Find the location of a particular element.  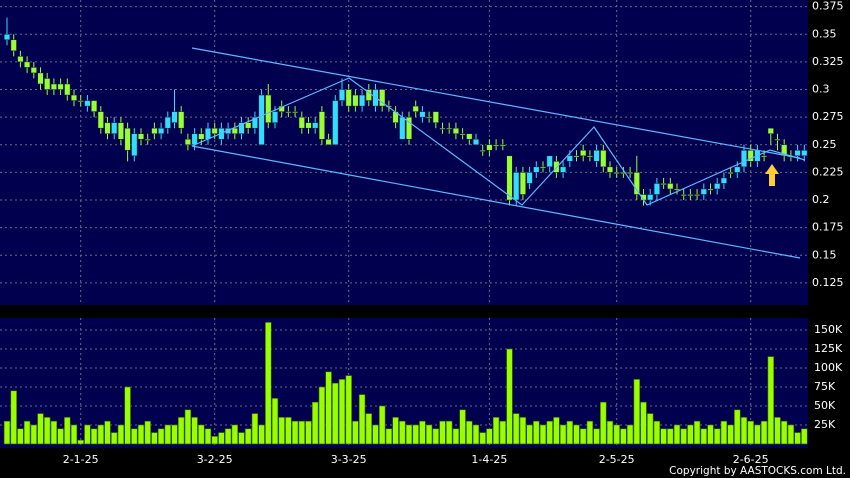

x-tick-label: 3-3-25 is located at coordinates (349, 459).